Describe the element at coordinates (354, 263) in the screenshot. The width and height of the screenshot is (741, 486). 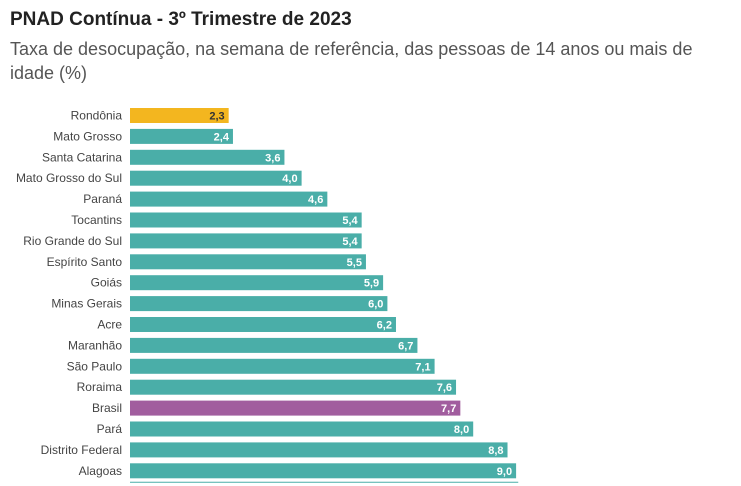
I see `value-label: 5,5` at that location.